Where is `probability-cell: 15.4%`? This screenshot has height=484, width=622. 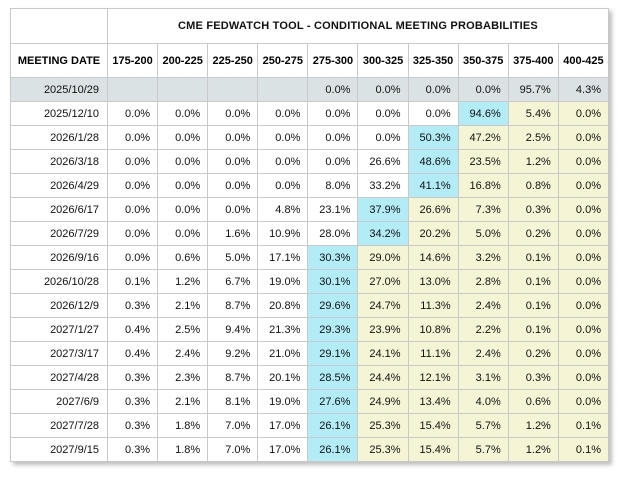 probability-cell: 15.4% is located at coordinates (433, 425).